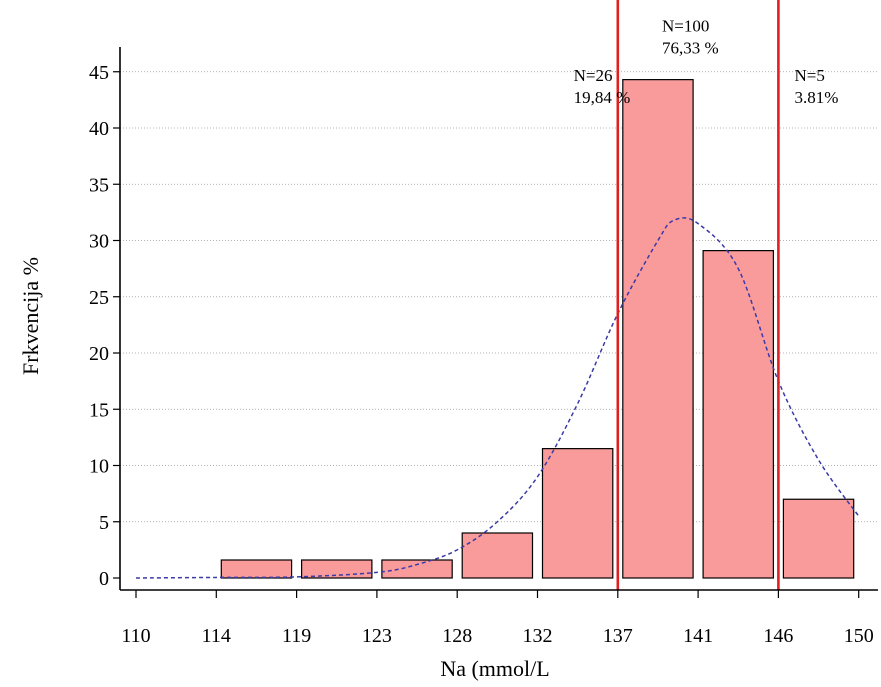 The width and height of the screenshot is (881, 687). I want to click on y-tick-label-20: 20, so click(99, 354).